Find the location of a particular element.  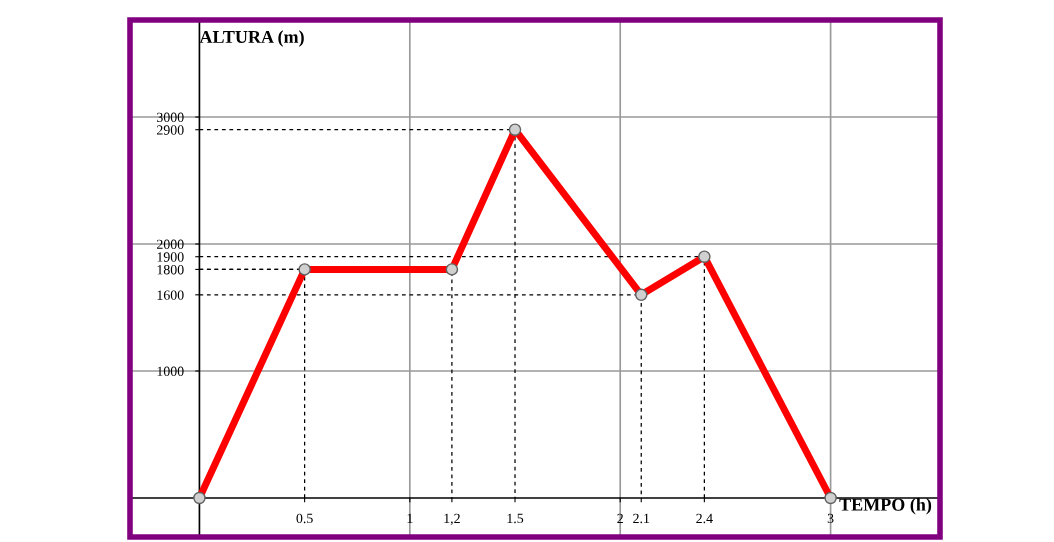

x-axis-title: TEMPO (h) is located at coordinates (885, 506).